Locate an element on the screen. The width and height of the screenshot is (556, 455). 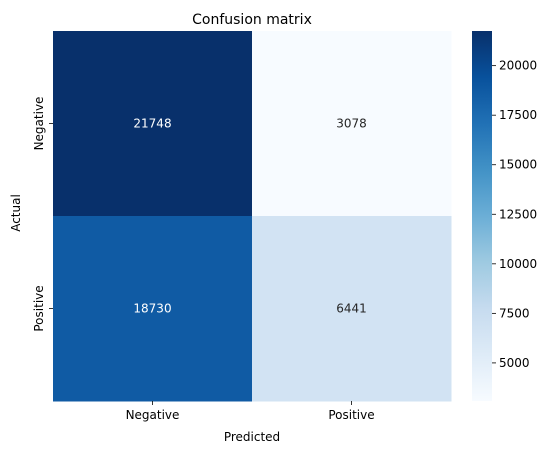
colorbar-tick-label: 12500 is located at coordinates (518, 214).